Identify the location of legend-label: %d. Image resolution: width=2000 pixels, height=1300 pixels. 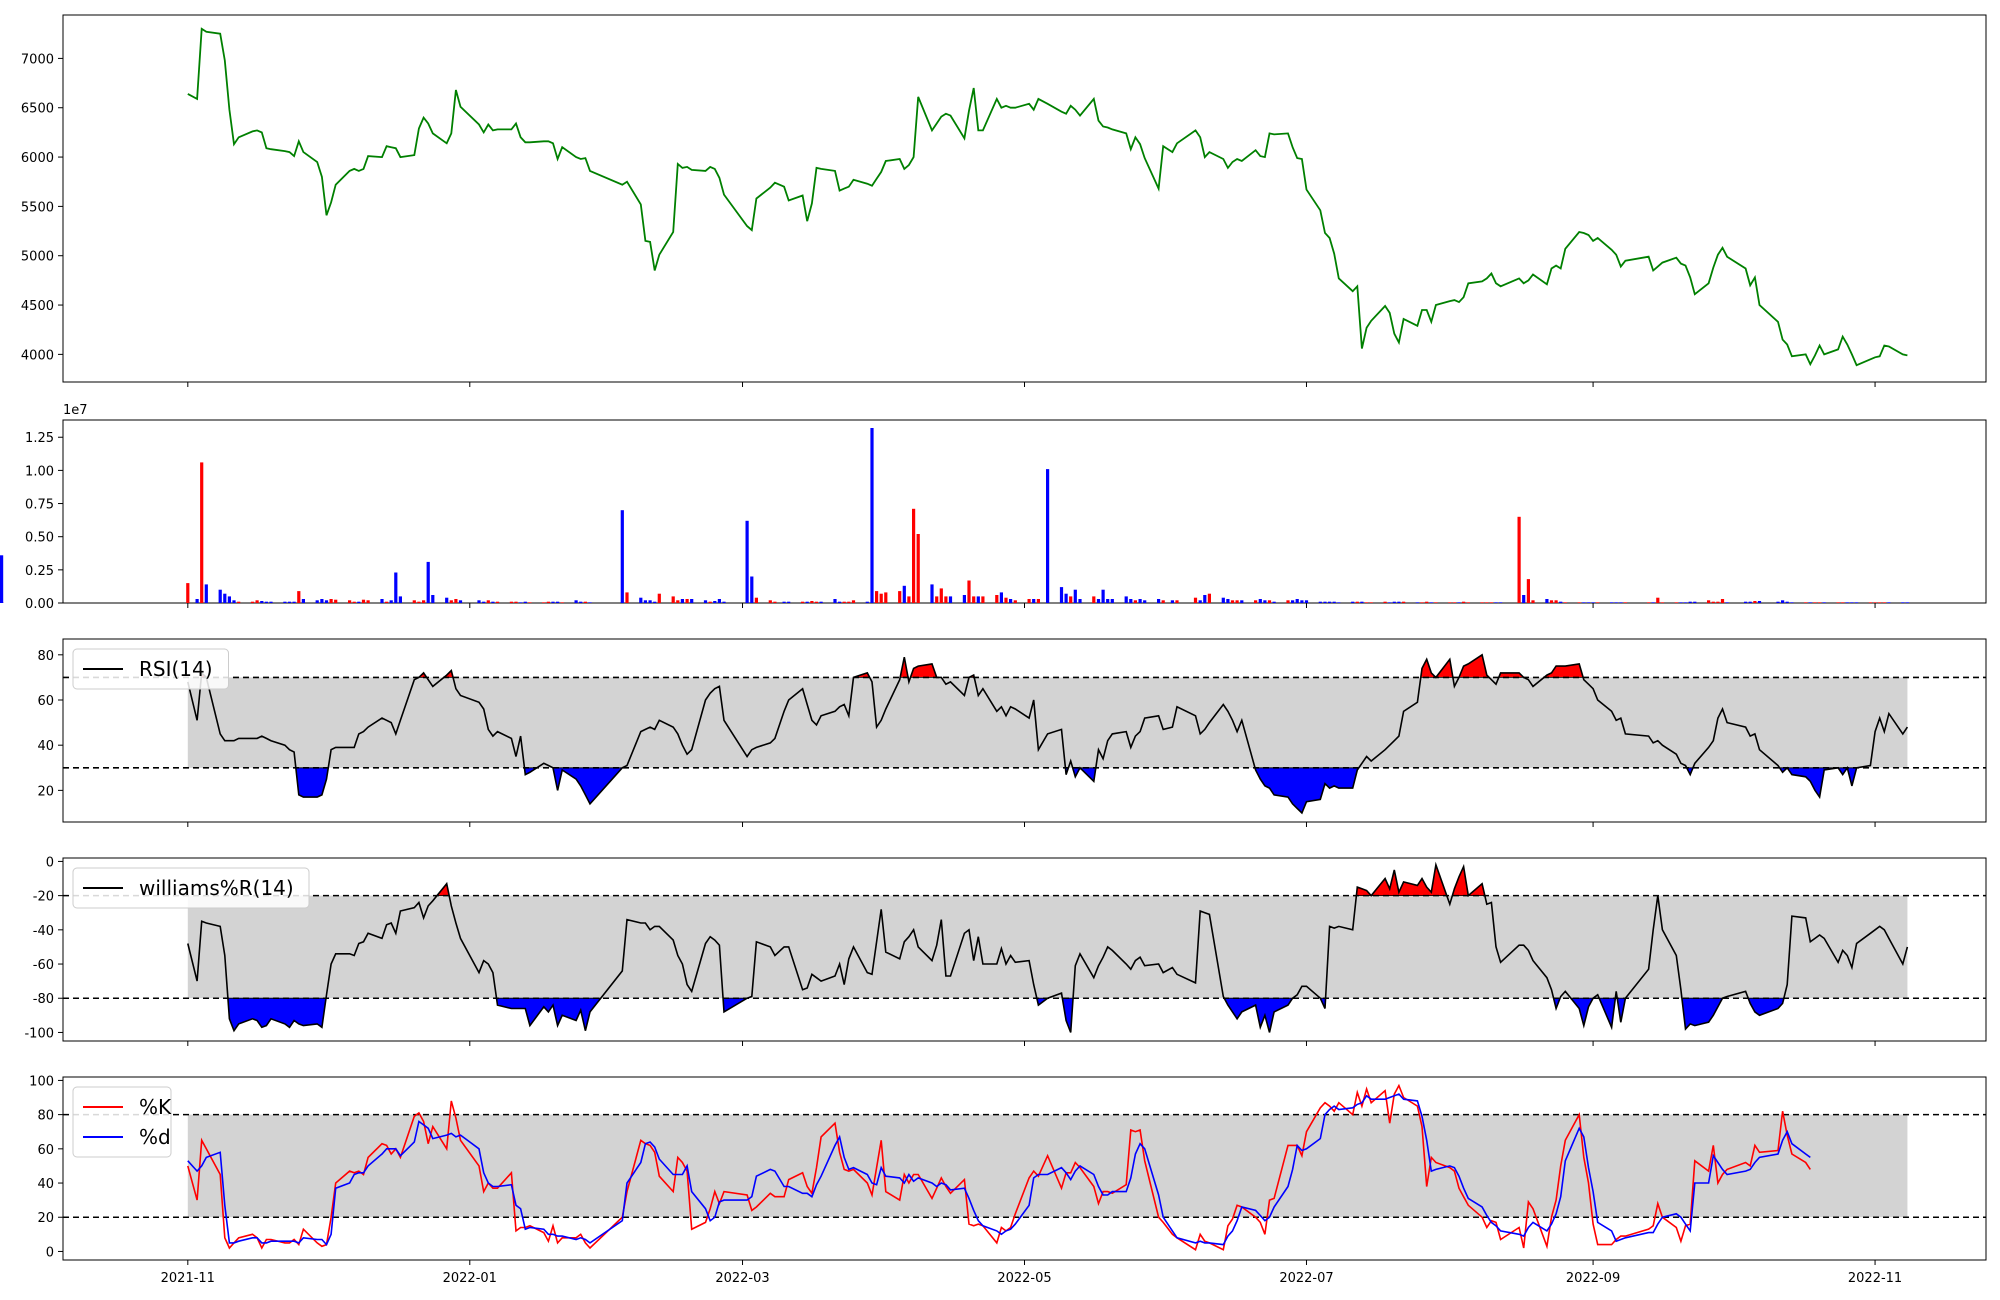
(155, 1137).